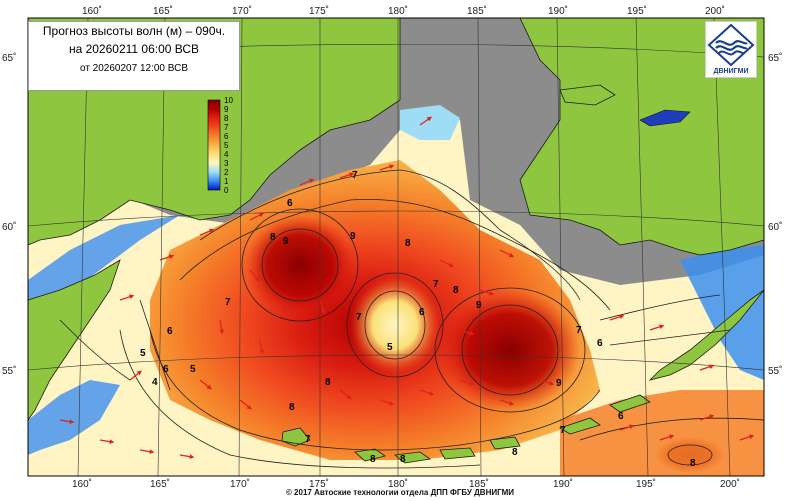 The height and width of the screenshot is (501, 800). Describe the element at coordinates (731, 71) in the screenshot. I see `logo-text: ДВНИГМИ` at that location.